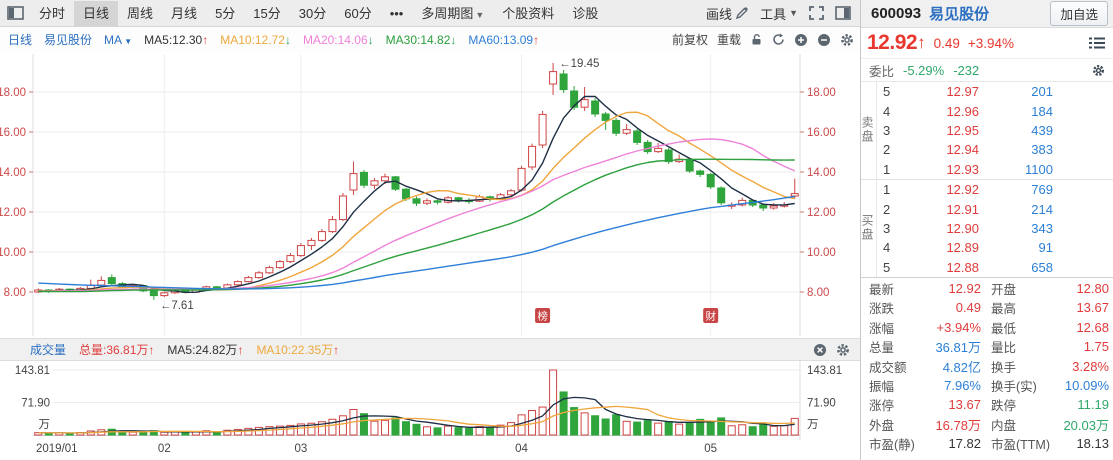 This screenshot has height=460, width=1113. Describe the element at coordinates (964, 444) in the screenshot. I see `stat-value: 17.82` at that location.